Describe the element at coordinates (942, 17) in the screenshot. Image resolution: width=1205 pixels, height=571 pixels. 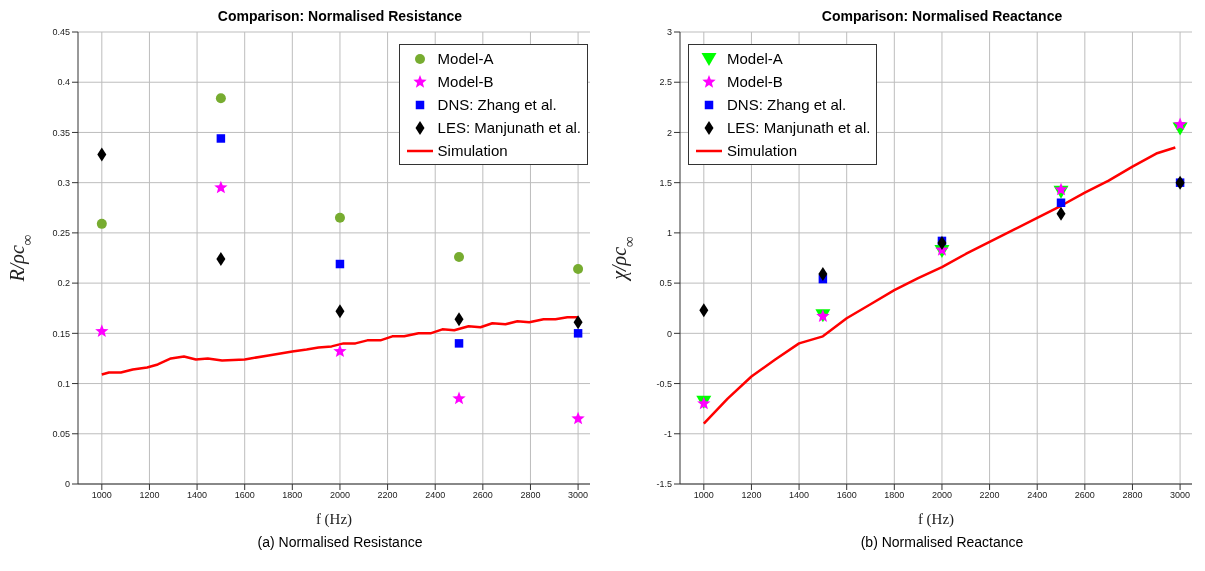
I see `chart-title: Comparison: Normalised Reactance` at that location.